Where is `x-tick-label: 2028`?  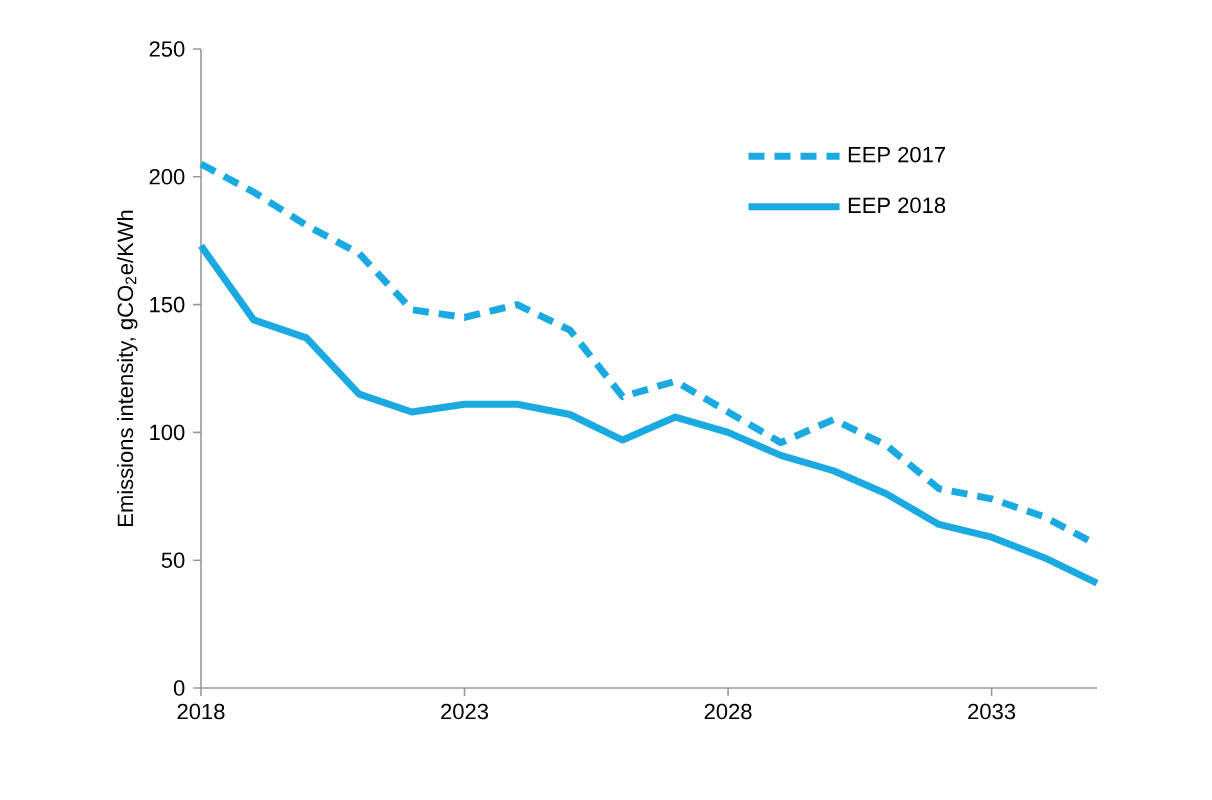
x-tick-label: 2028 is located at coordinates (728, 711).